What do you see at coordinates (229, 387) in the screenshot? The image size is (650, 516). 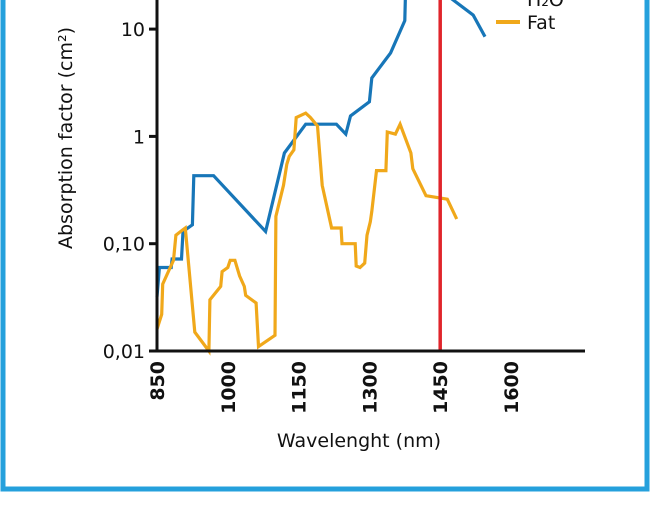 I see `x-tick-label: 1000` at bounding box center [229, 387].